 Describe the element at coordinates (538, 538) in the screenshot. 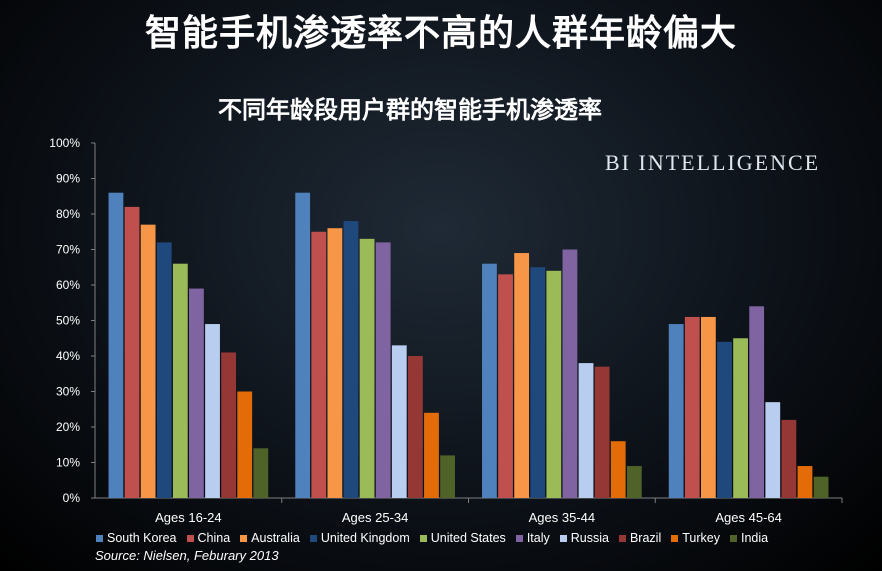

I see `legend-label: Italy` at that location.